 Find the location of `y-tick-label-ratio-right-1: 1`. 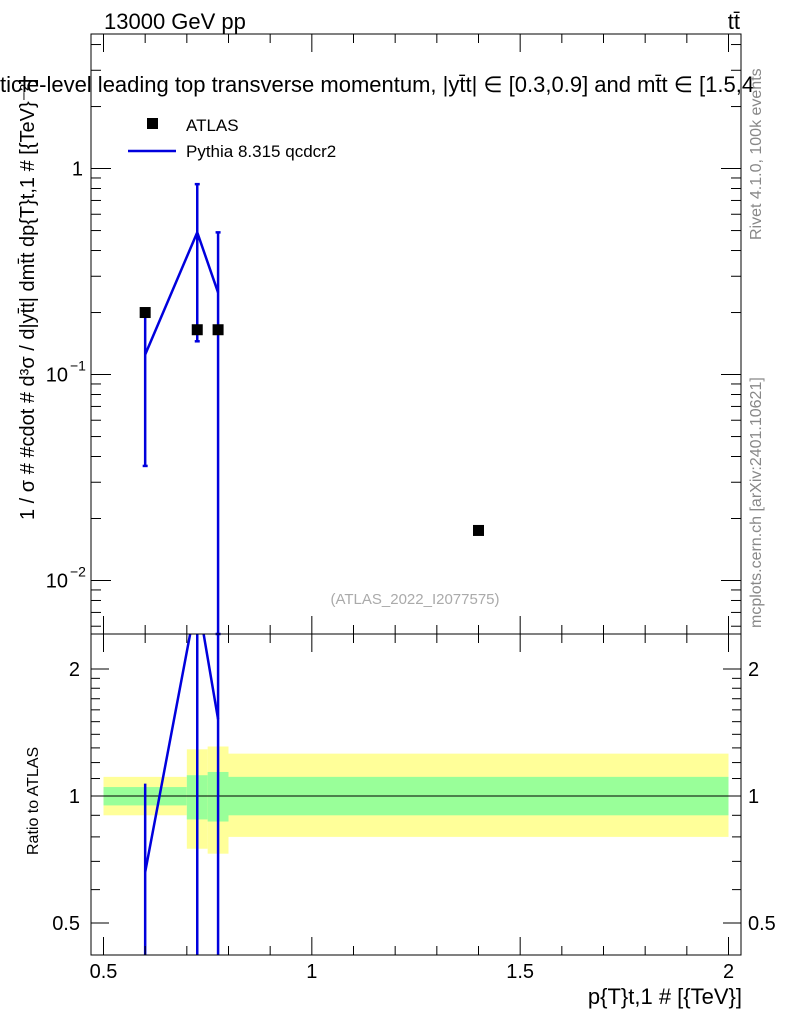

y-tick-label-ratio-right-1: 1 is located at coordinates (753, 797).